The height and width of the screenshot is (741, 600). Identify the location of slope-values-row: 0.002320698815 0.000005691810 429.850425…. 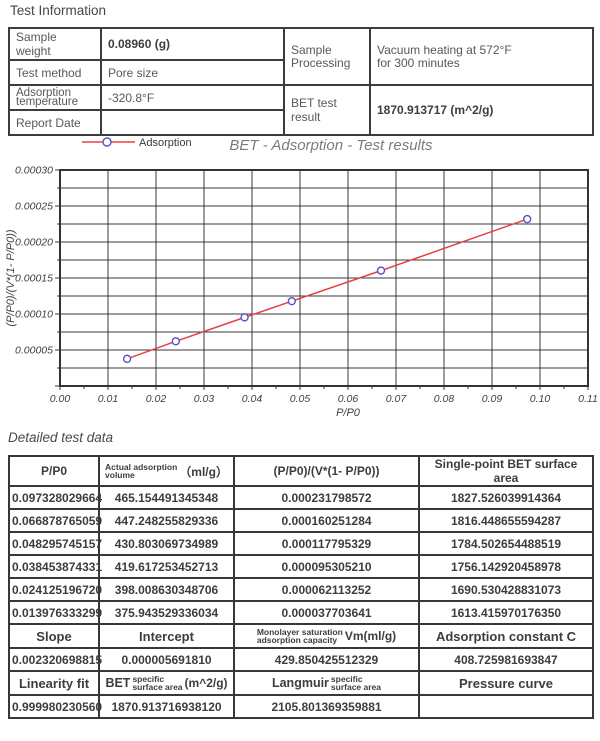
(301, 659).